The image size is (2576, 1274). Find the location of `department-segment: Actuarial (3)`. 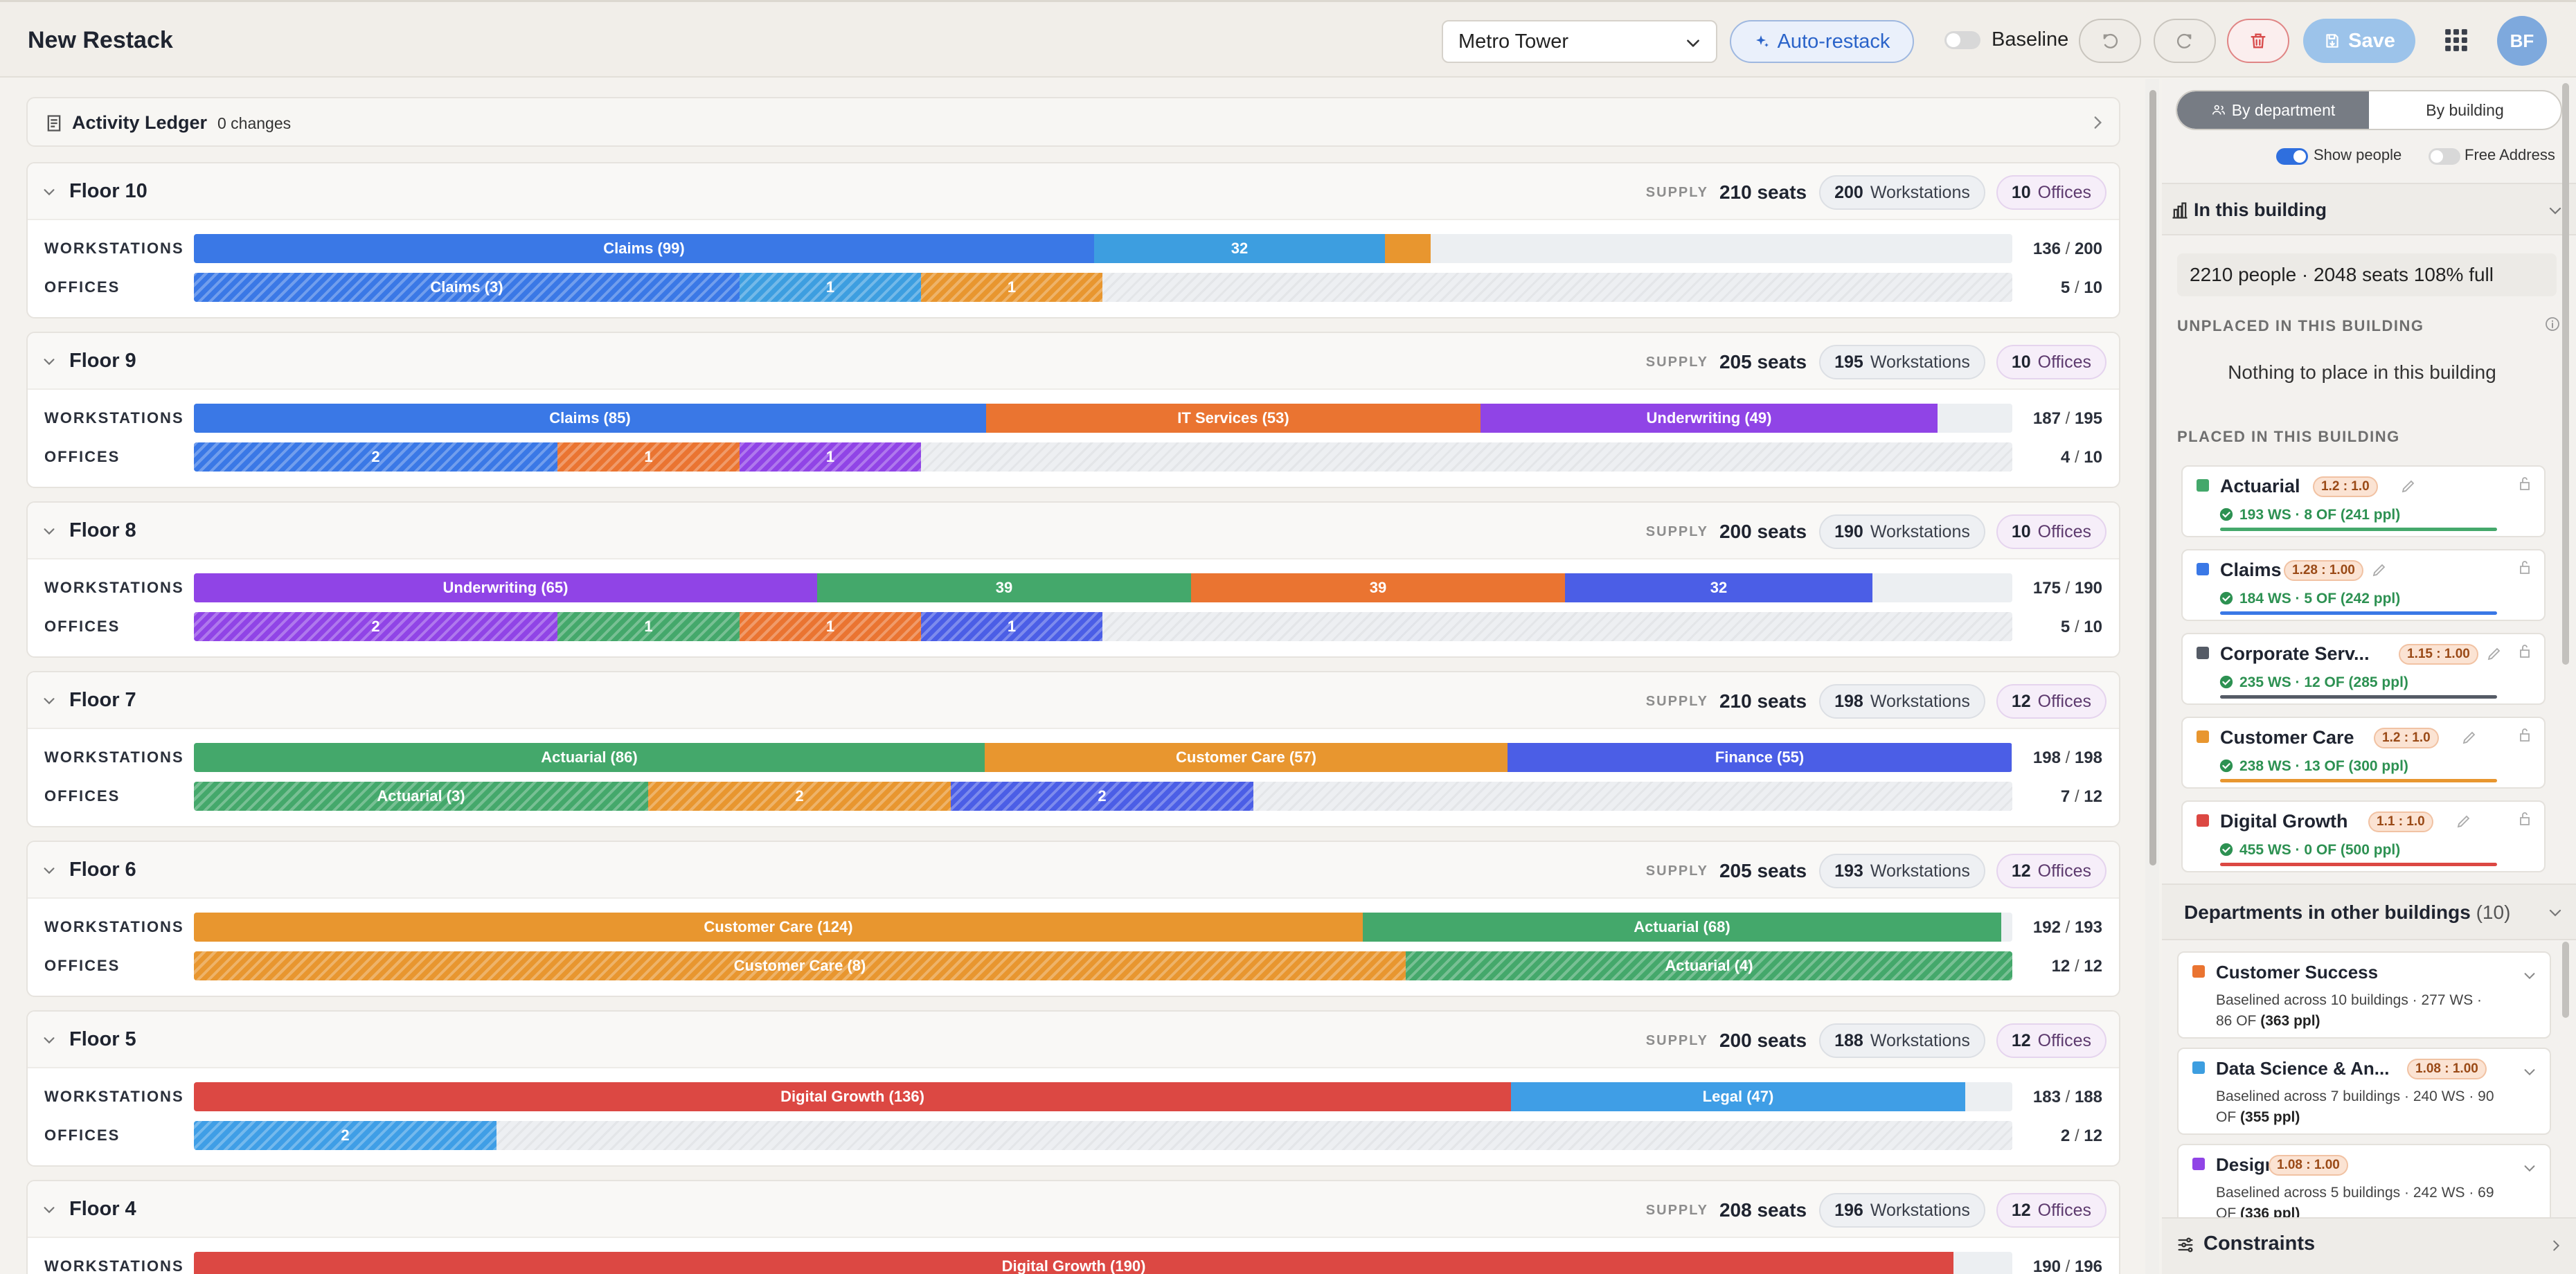

department-segment: Actuarial (3) is located at coordinates (421, 797).